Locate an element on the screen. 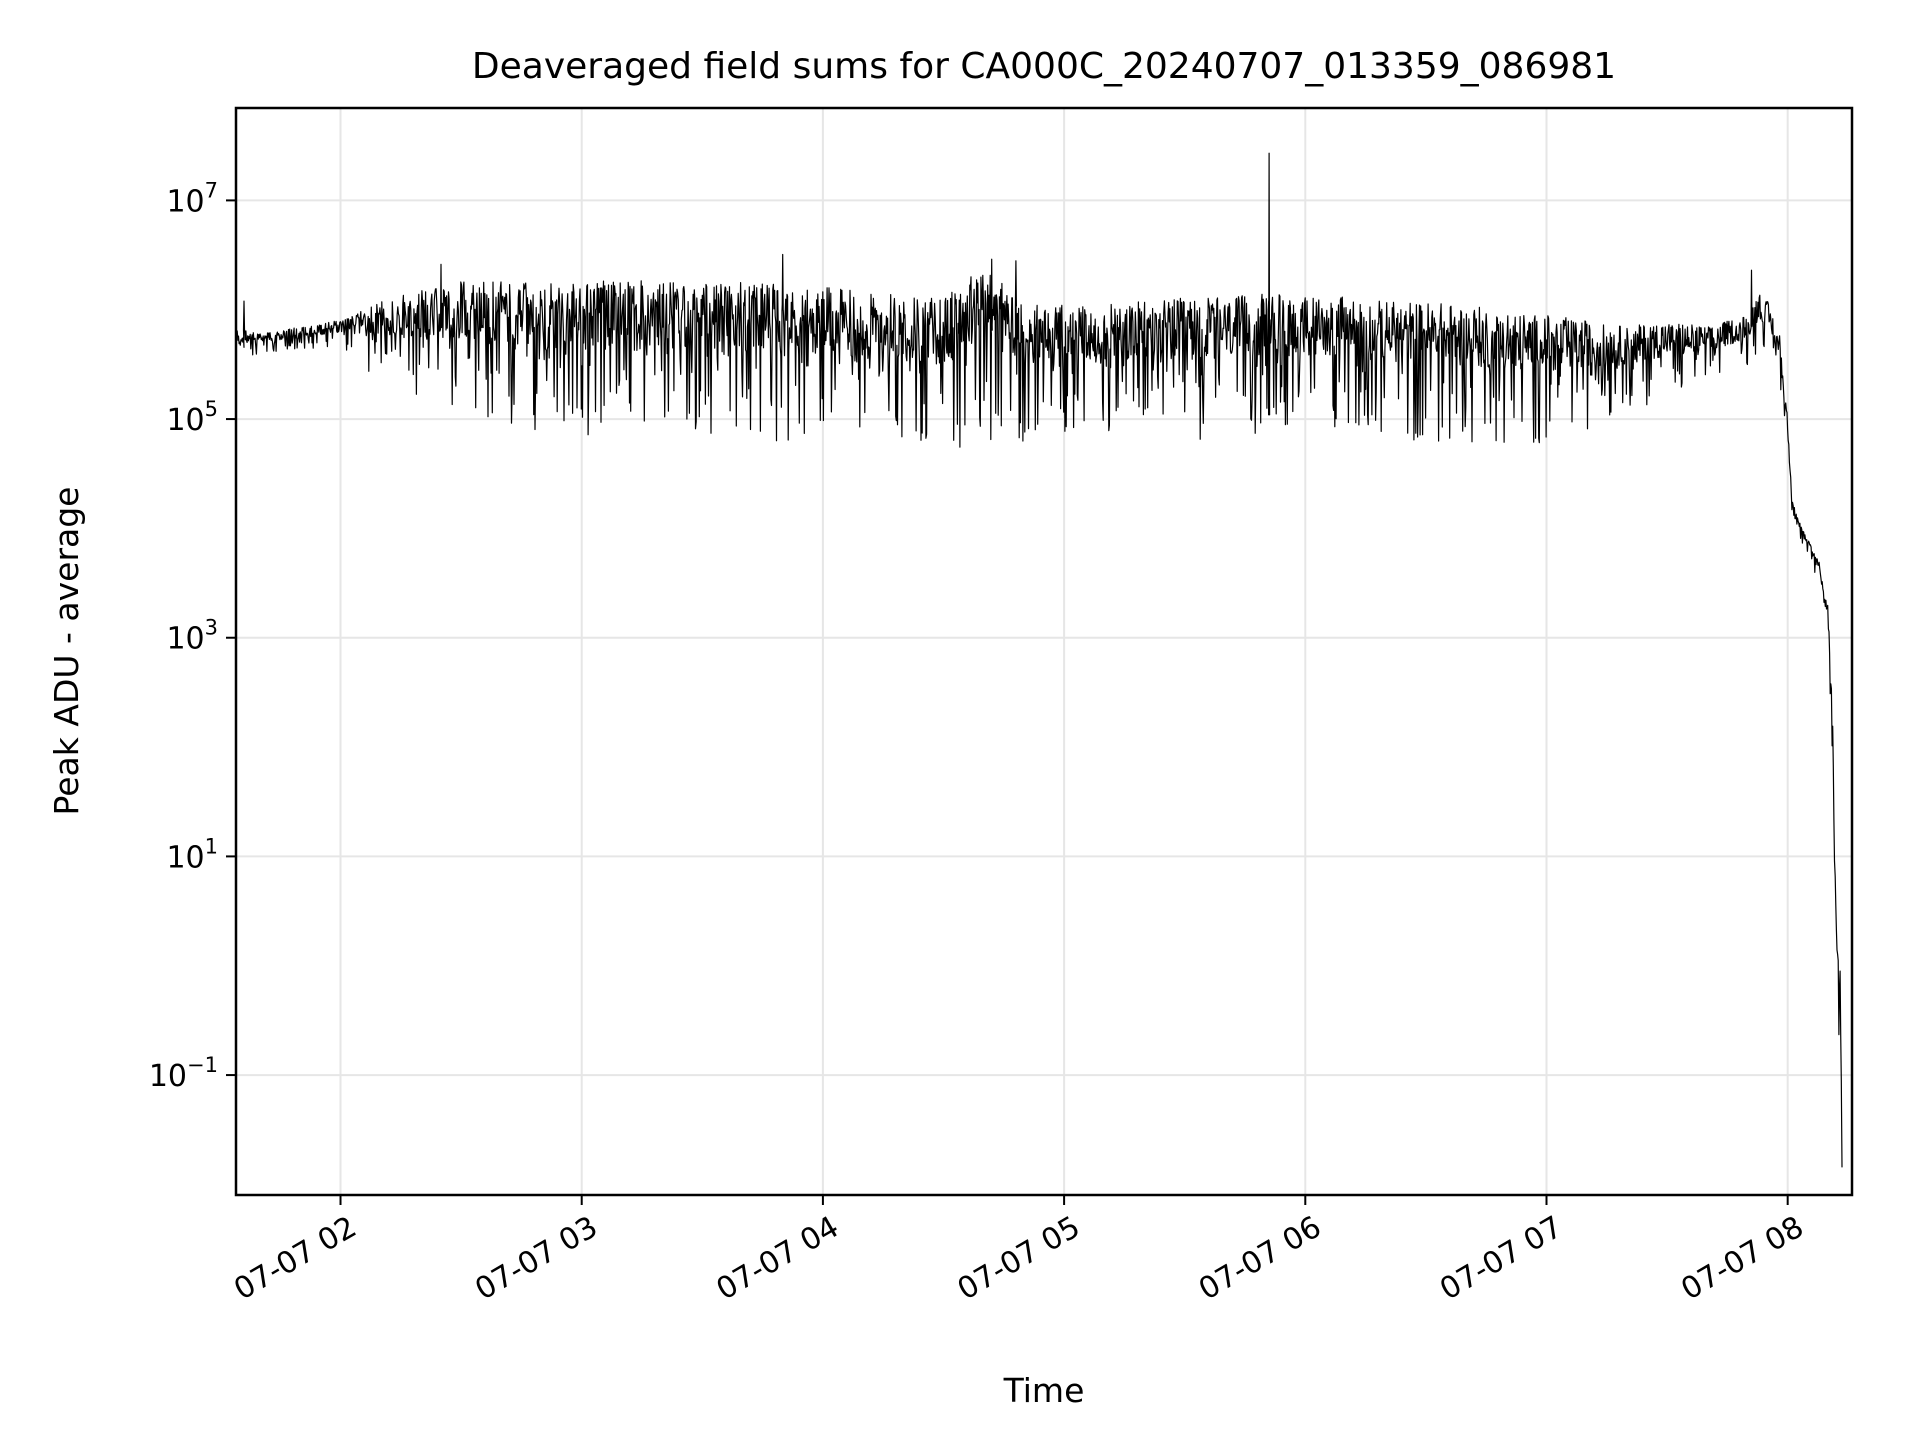 The image size is (1920, 1440). y-tick-label: 10³ is located at coordinates (192, 636).